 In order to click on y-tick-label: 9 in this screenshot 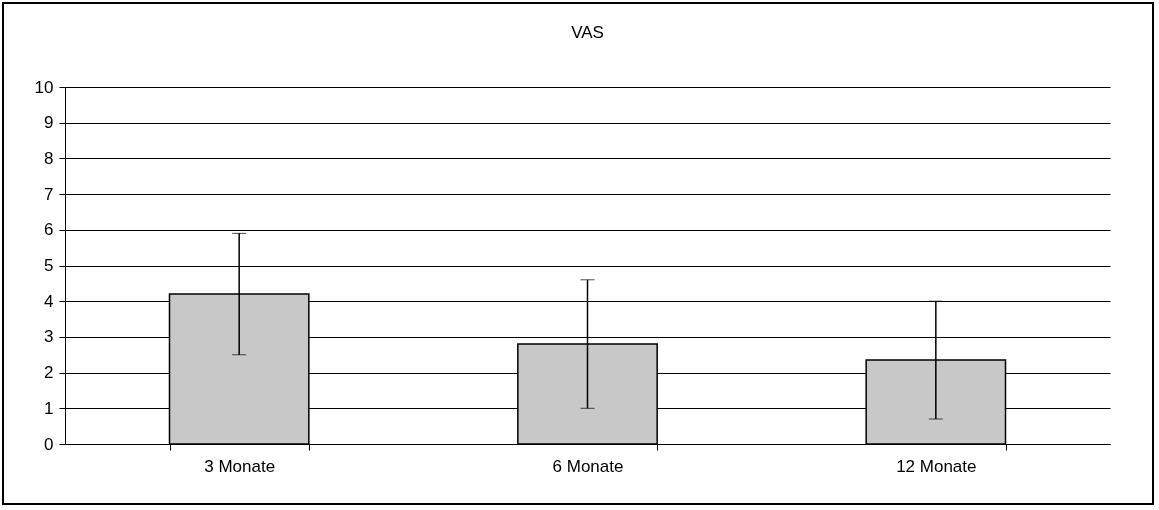, I will do `click(49, 123)`.